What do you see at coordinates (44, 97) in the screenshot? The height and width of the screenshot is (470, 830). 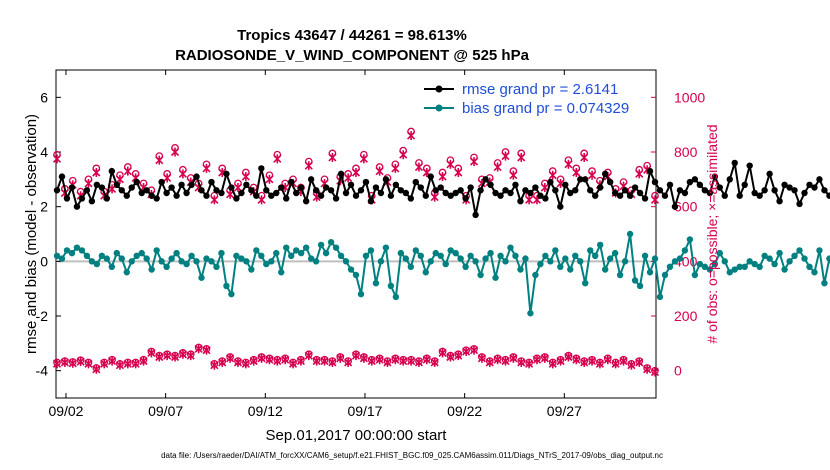 I see `y-tick-label: 6` at bounding box center [44, 97].